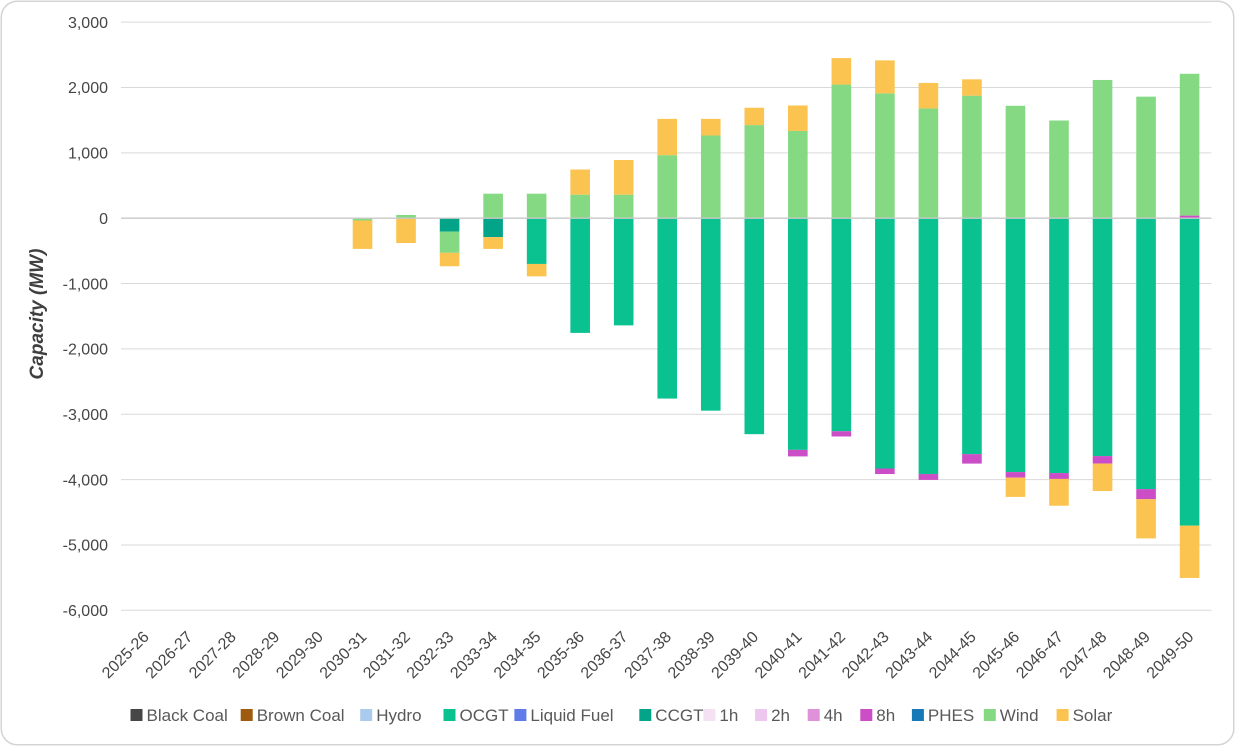  What do you see at coordinates (398, 715) in the screenshot?
I see `svg-text: Hydro` at bounding box center [398, 715].